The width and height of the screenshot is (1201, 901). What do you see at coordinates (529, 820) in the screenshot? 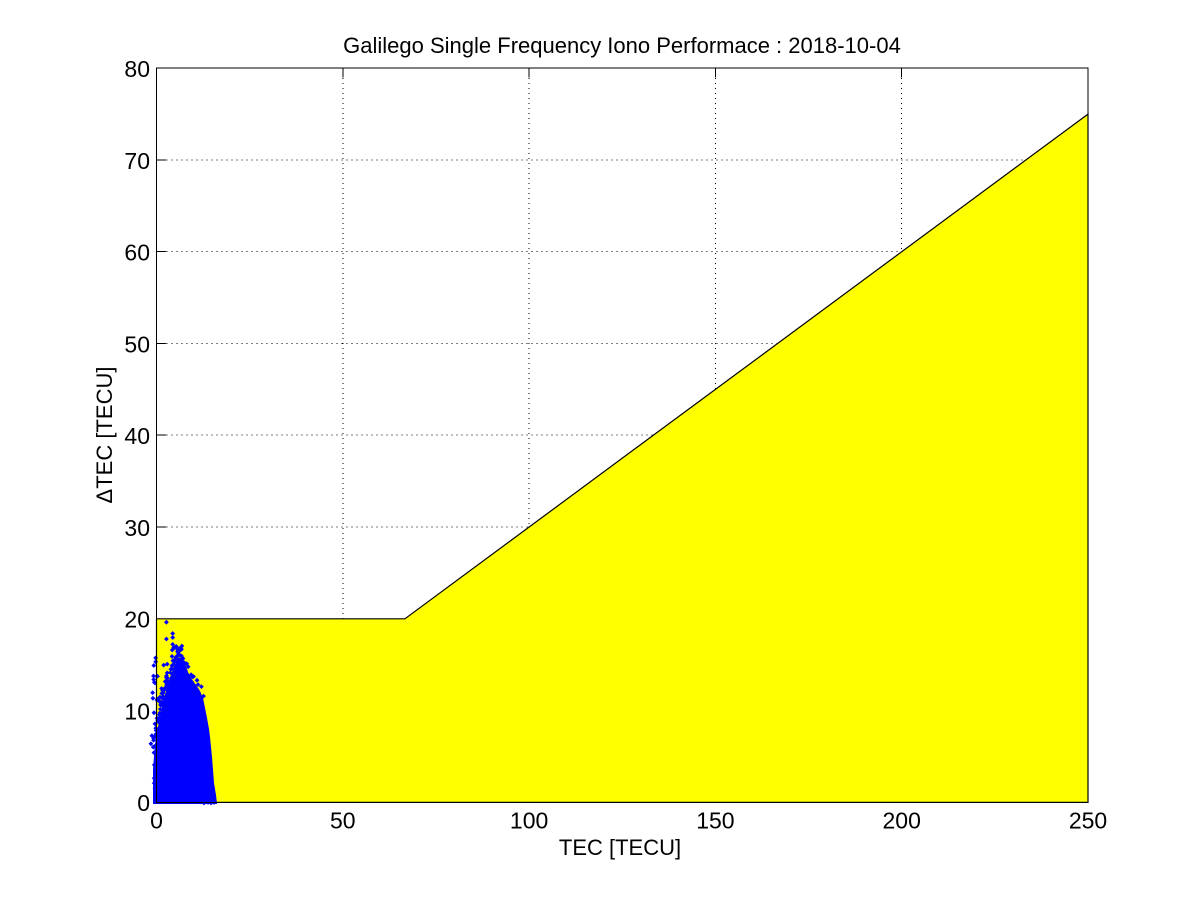
I see `svg-text: 100` at bounding box center [529, 820].